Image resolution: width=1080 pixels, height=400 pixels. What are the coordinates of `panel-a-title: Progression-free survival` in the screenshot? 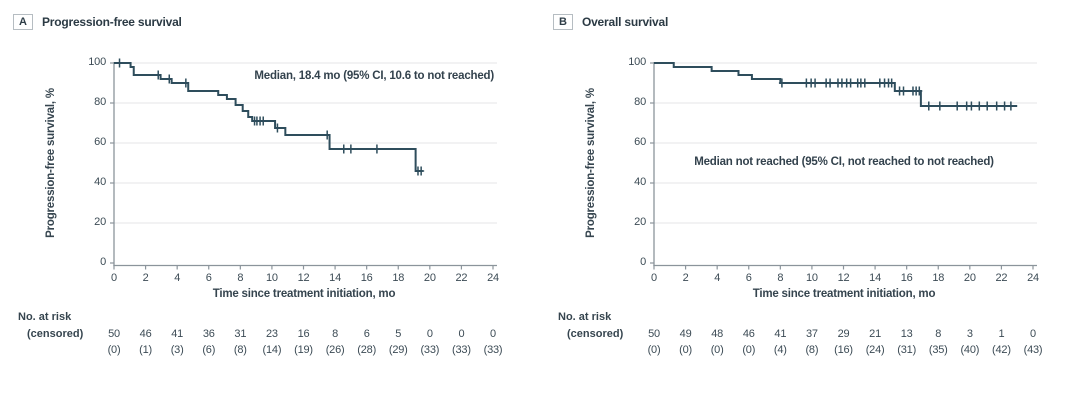 It's located at (111, 22).